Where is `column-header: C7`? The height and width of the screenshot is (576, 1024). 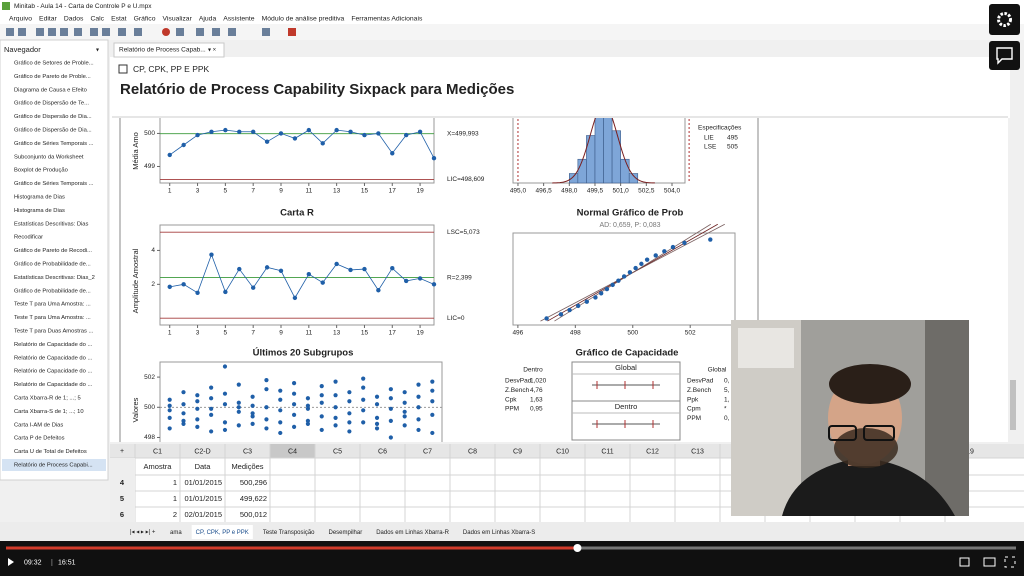 column-header: C7 is located at coordinates (427, 451).